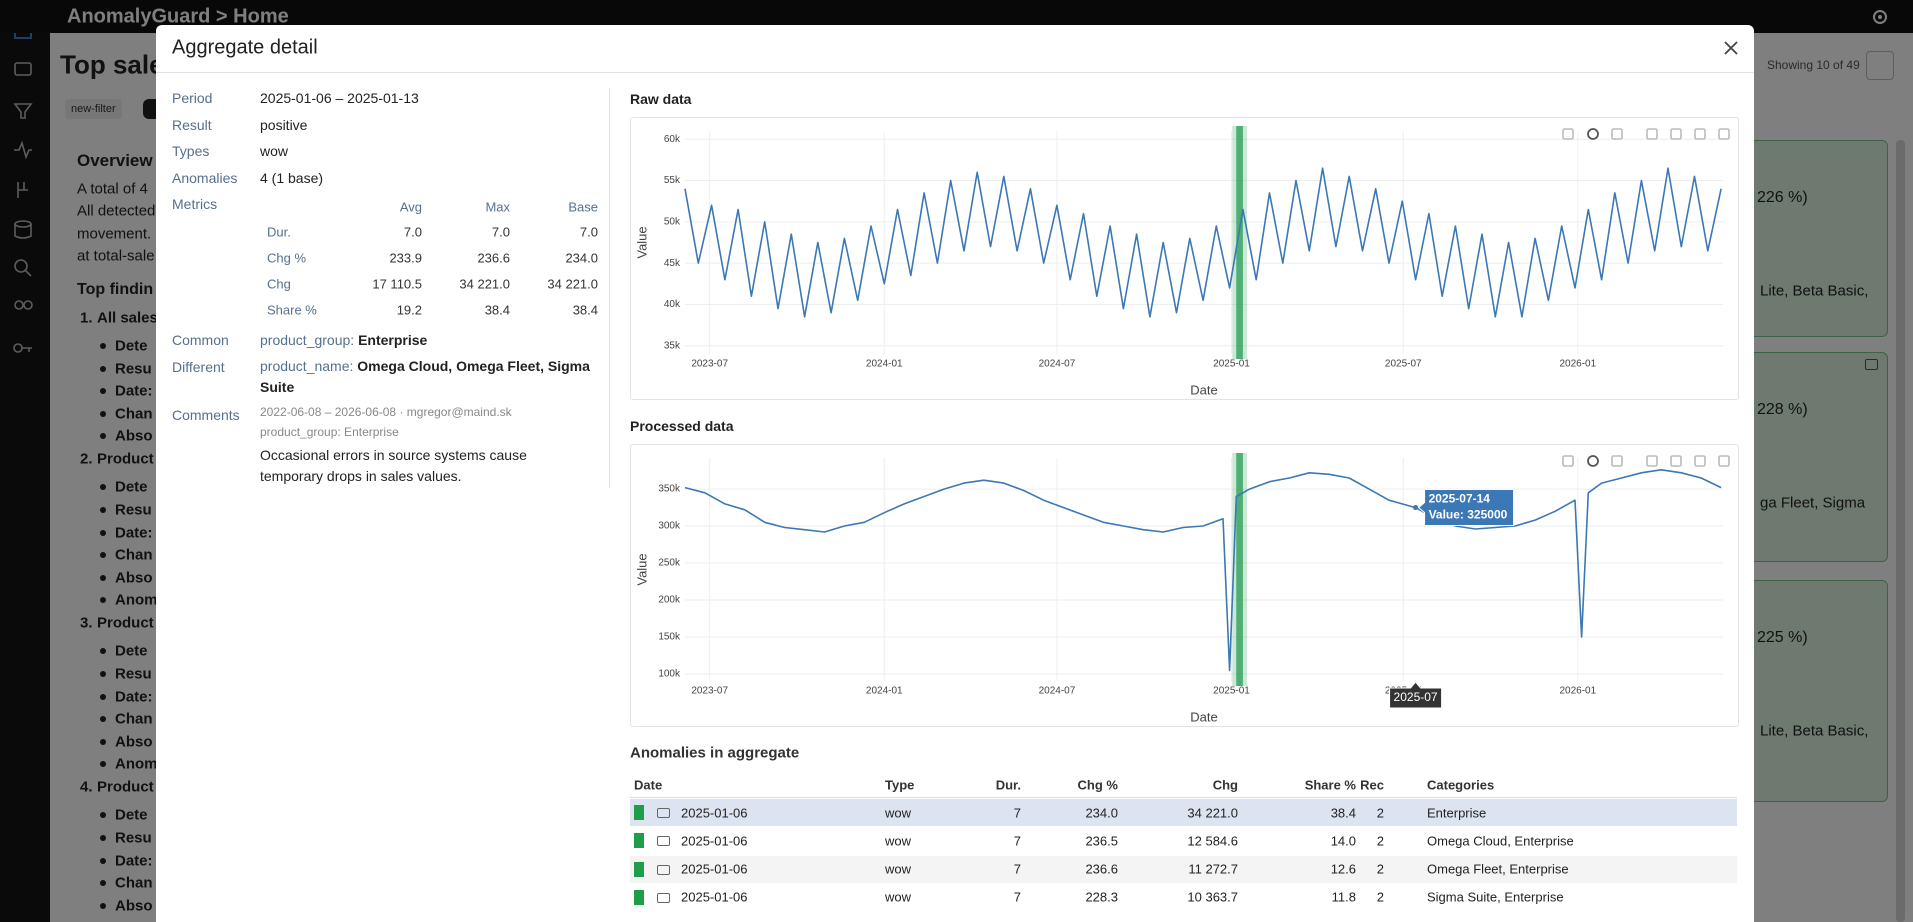  I want to click on column-header: Rec, so click(1372, 785).